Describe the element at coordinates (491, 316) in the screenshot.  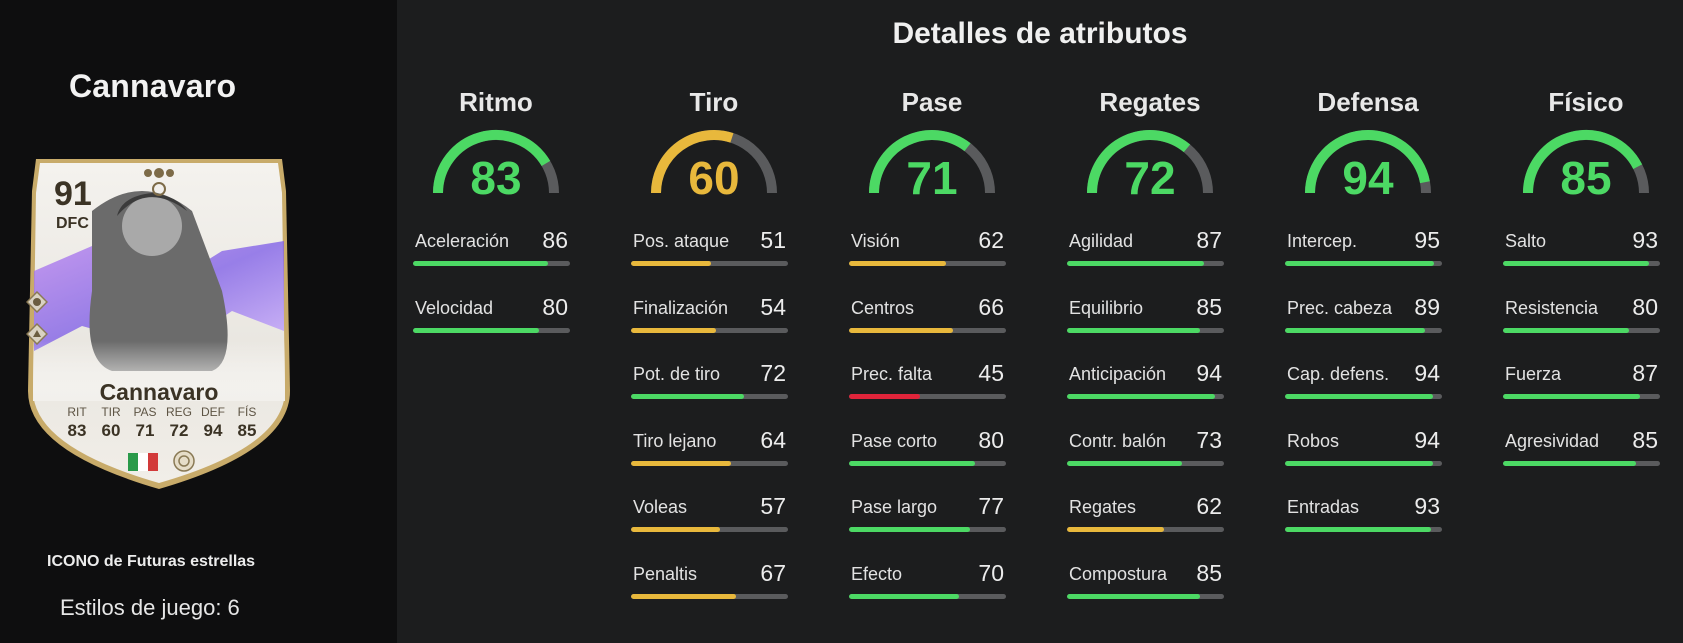
I see `attribute-row: Velocidad 80` at that location.